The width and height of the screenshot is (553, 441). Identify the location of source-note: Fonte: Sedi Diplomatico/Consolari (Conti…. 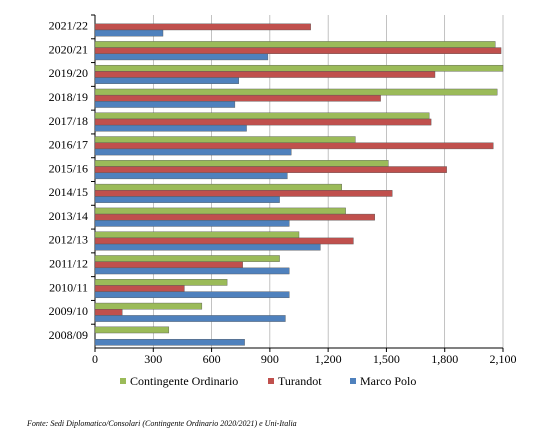
(161, 423).